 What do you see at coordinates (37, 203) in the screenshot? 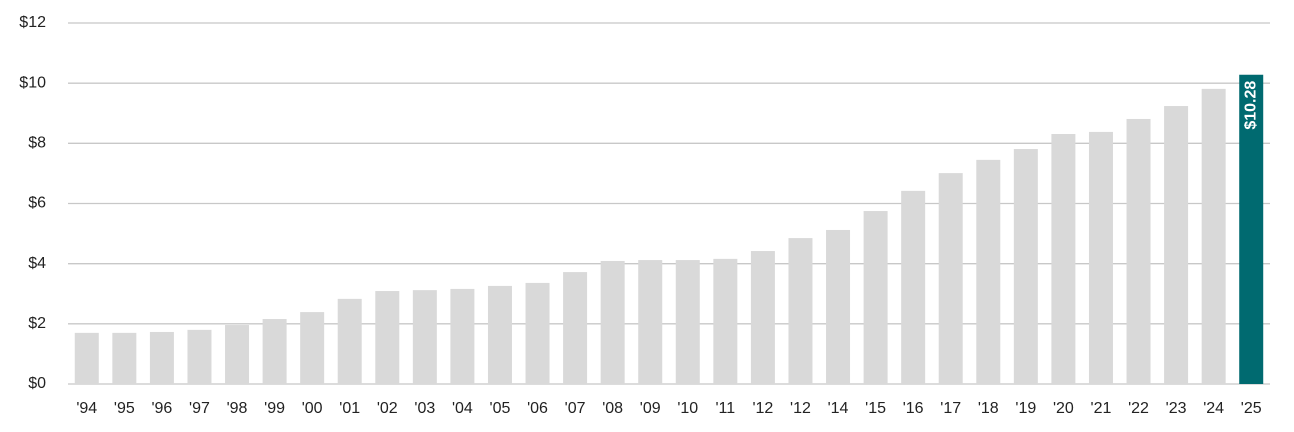
I see `y-tick-label: $6` at bounding box center [37, 203].